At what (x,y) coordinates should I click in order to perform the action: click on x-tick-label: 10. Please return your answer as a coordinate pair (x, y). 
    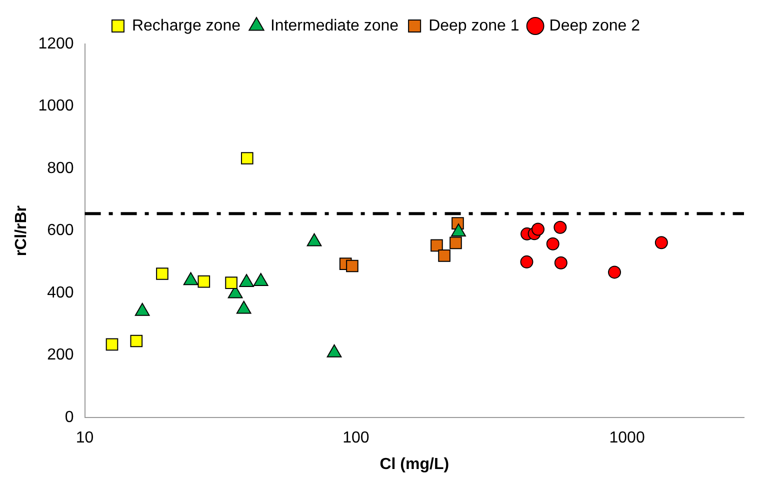
    Looking at the image, I should click on (85, 438).